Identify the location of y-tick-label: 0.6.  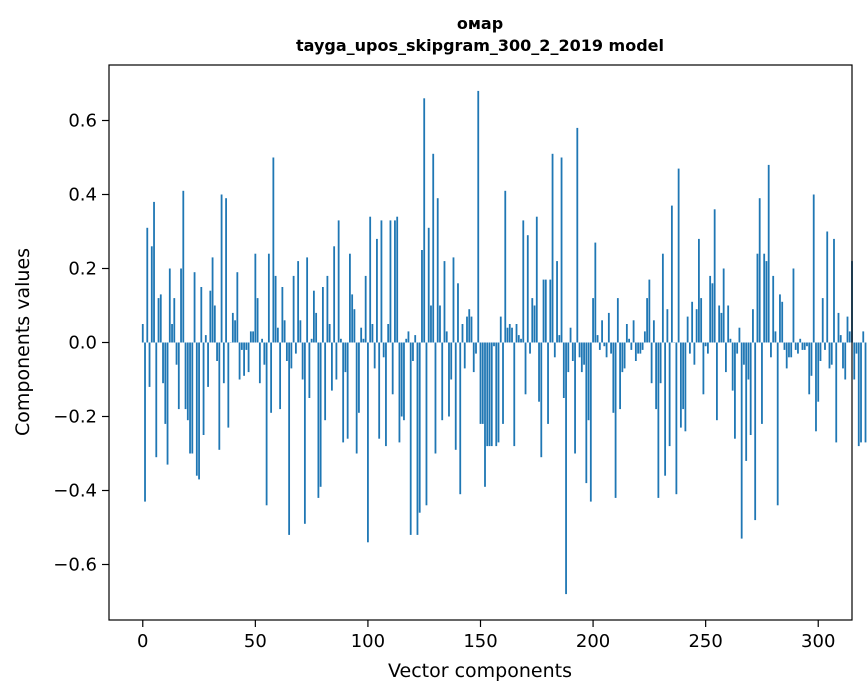
(82, 121).